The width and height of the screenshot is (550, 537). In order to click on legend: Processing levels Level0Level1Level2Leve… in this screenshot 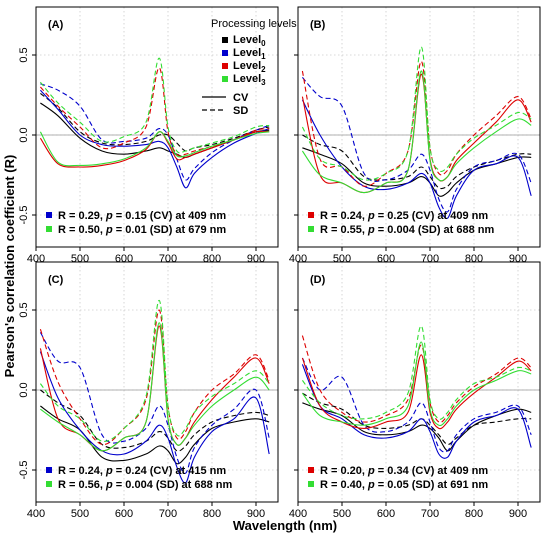, I will do `click(249, 67)`.